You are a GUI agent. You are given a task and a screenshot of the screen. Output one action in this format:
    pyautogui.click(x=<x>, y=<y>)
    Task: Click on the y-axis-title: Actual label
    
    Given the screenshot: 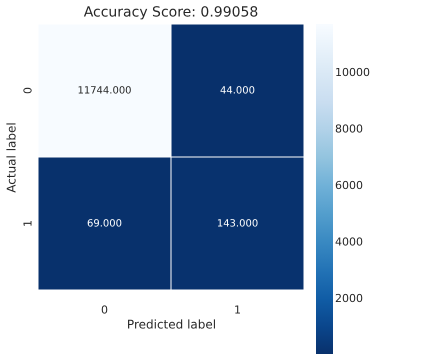 What is the action you would take?
    pyautogui.click(x=11, y=157)
    